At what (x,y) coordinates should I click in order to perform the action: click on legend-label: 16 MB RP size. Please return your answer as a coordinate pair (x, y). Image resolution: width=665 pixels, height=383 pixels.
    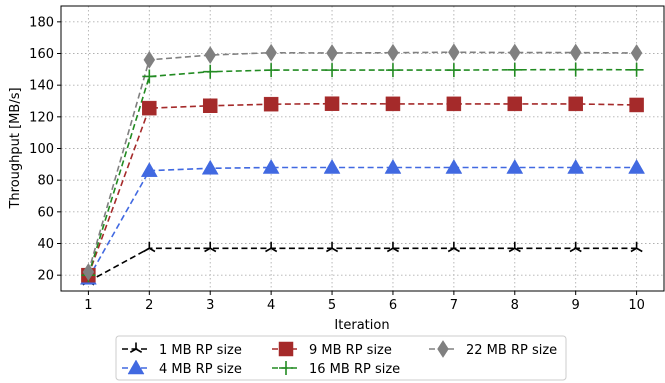
    Looking at the image, I should click on (354, 369).